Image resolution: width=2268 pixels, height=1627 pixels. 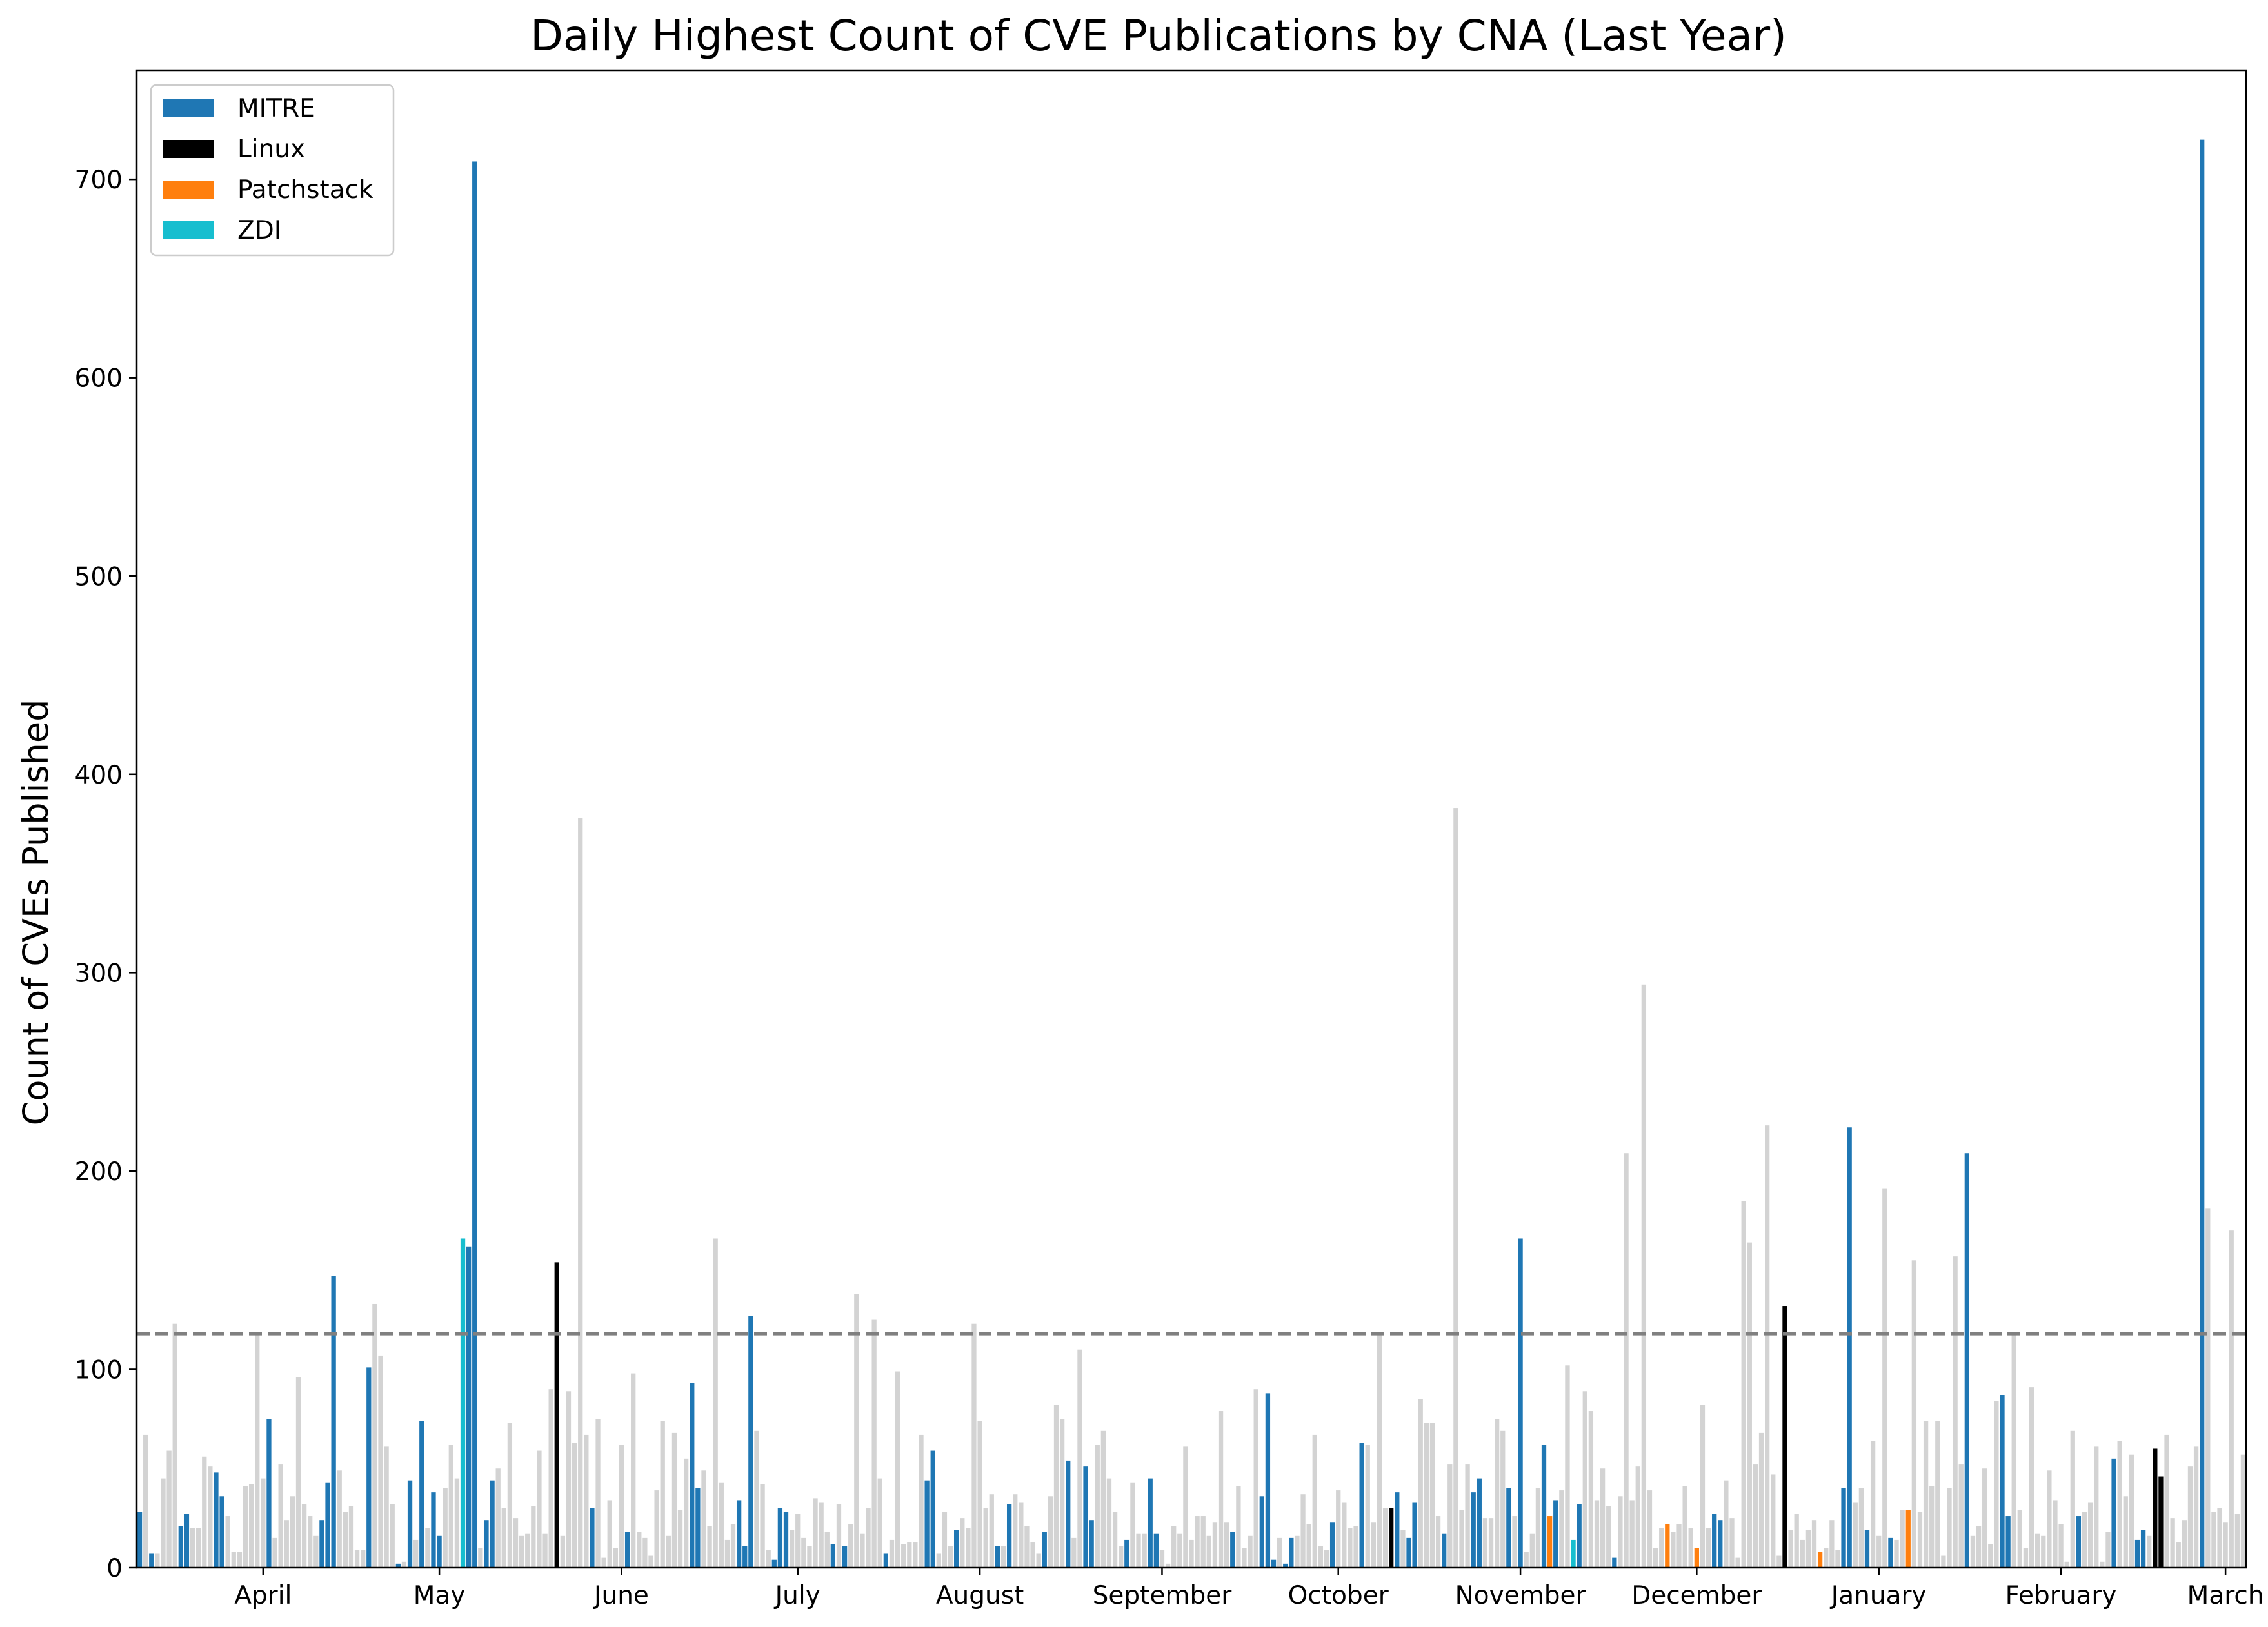 I want to click on y-axis-label: Count of CVEs Published, so click(x=35, y=913).